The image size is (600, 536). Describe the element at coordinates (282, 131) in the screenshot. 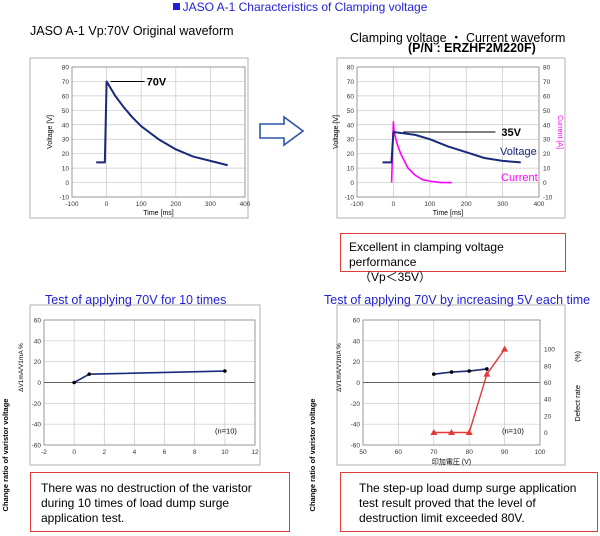

I see `arrow-right-icon` at that location.